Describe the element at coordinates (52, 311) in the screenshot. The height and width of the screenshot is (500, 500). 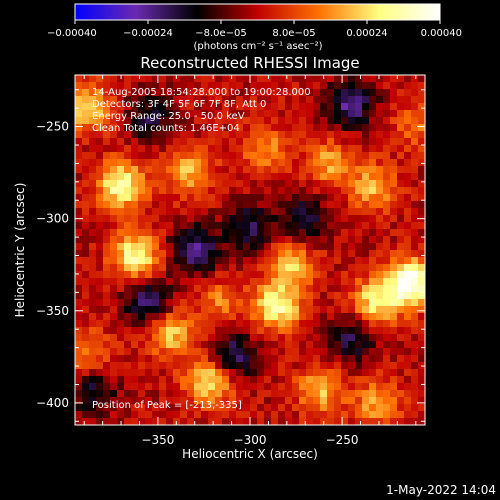
I see `y-tick-label: −350` at that location.